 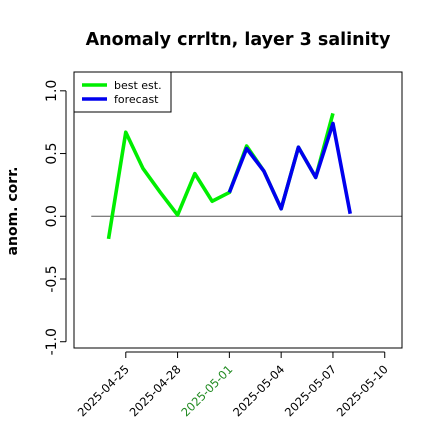 I want to click on x-tick-label: 2025-04-28, so click(x=155, y=390).